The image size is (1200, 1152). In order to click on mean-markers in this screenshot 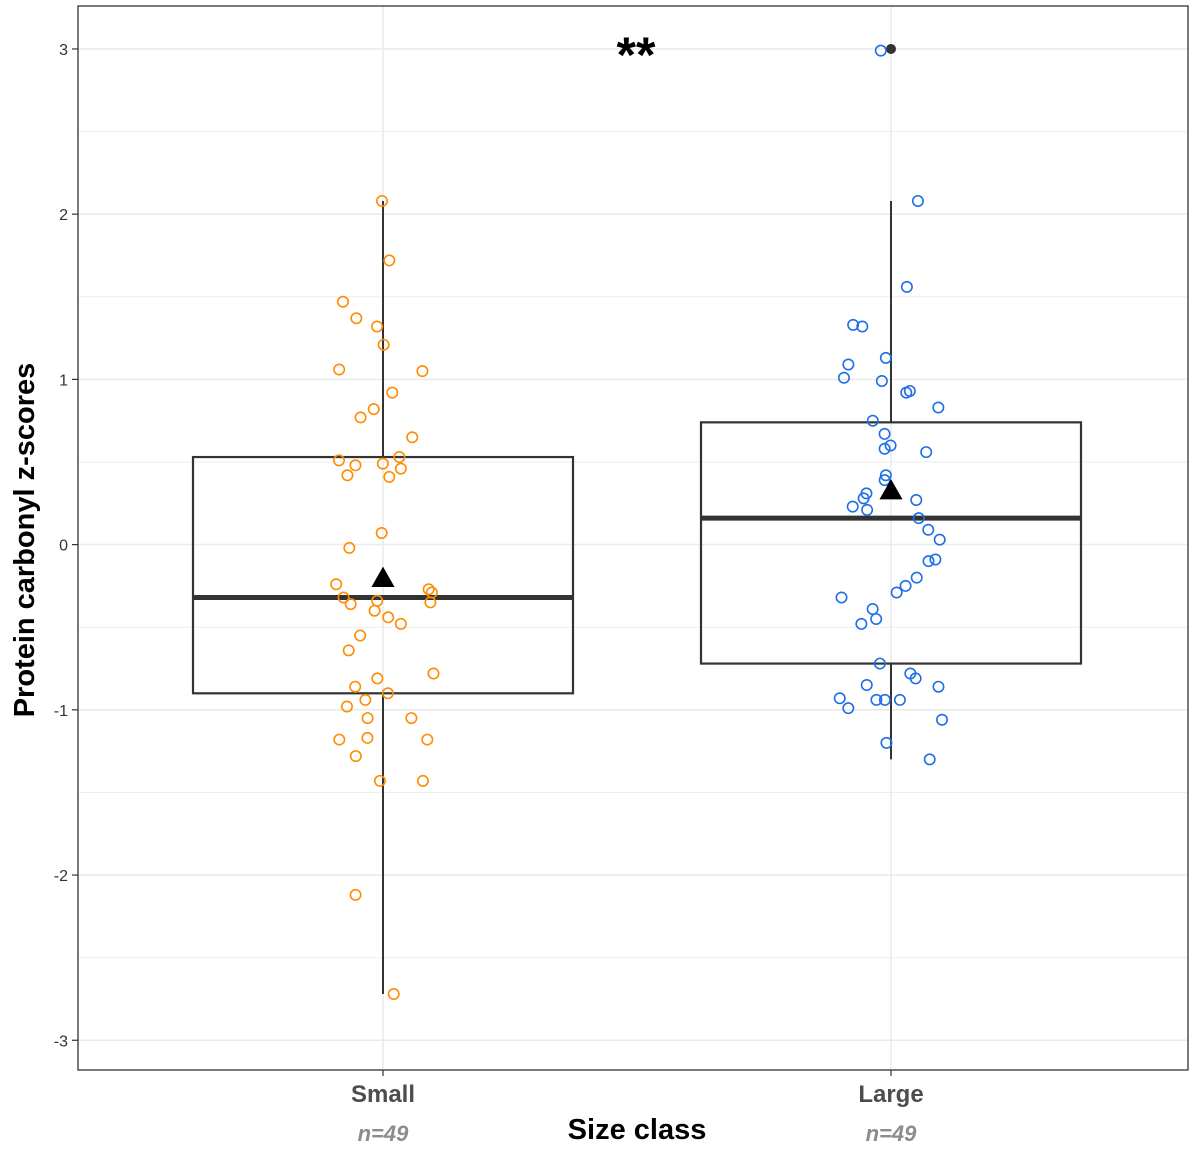, I will do `click(637, 533)`.